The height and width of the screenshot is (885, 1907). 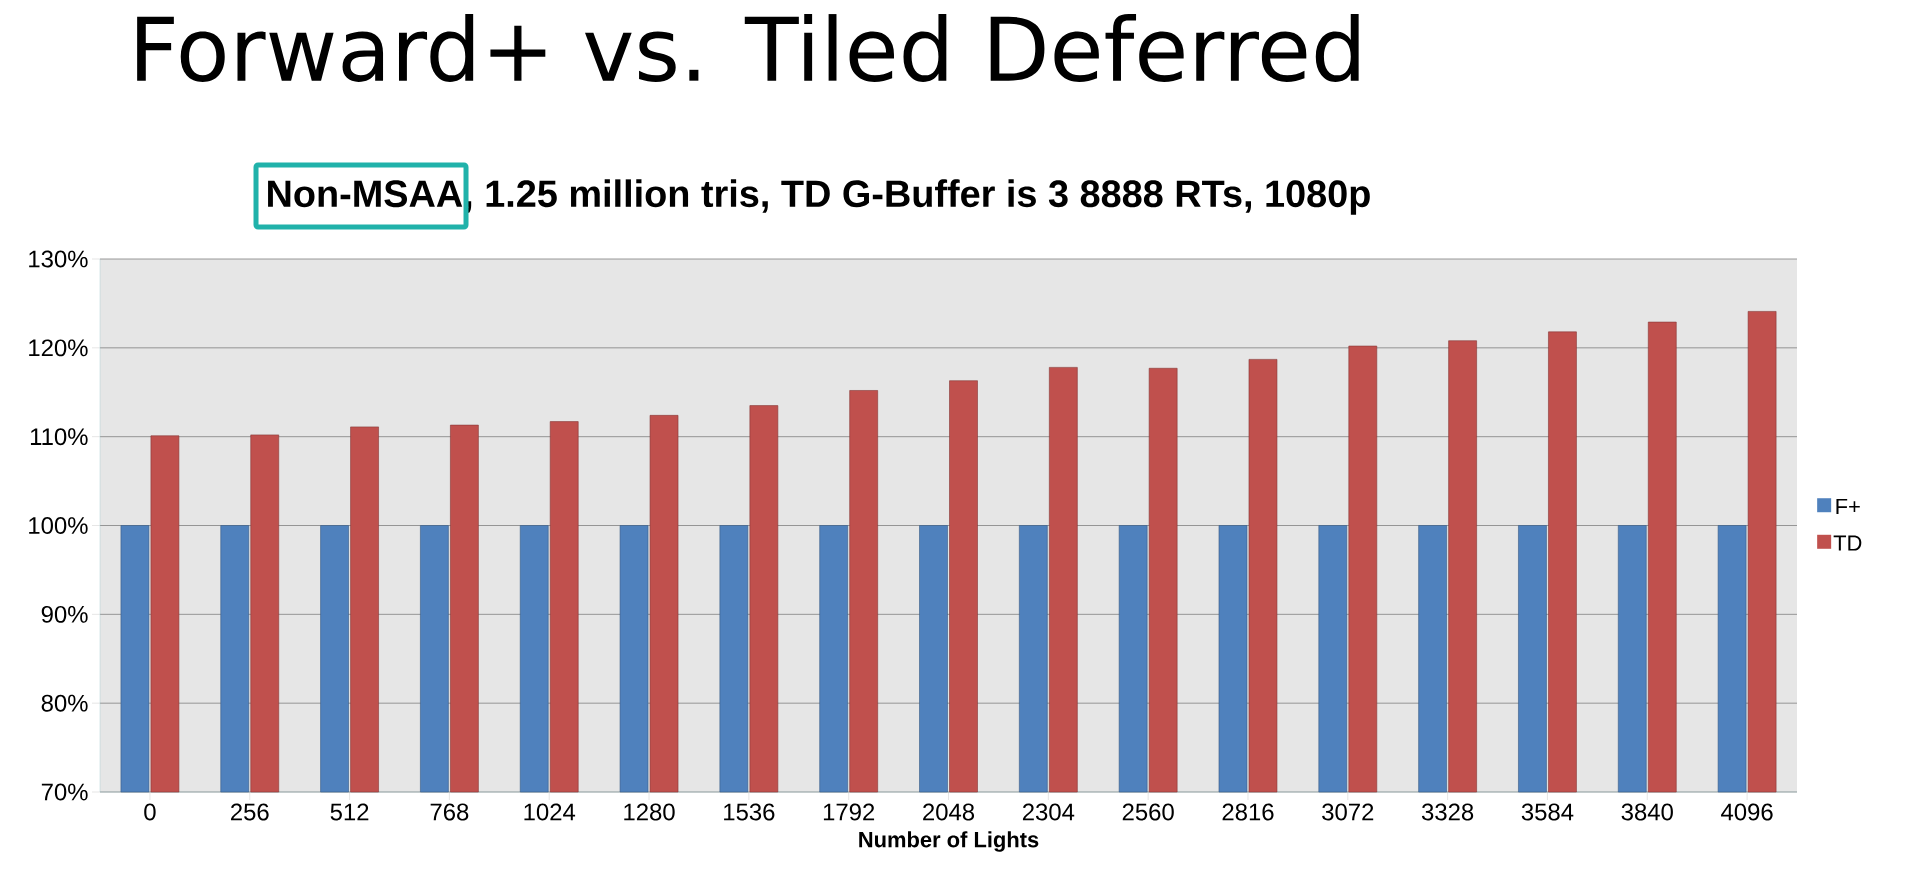 What do you see at coordinates (949, 812) in the screenshot?
I see `x-tick-label: 2048` at bounding box center [949, 812].